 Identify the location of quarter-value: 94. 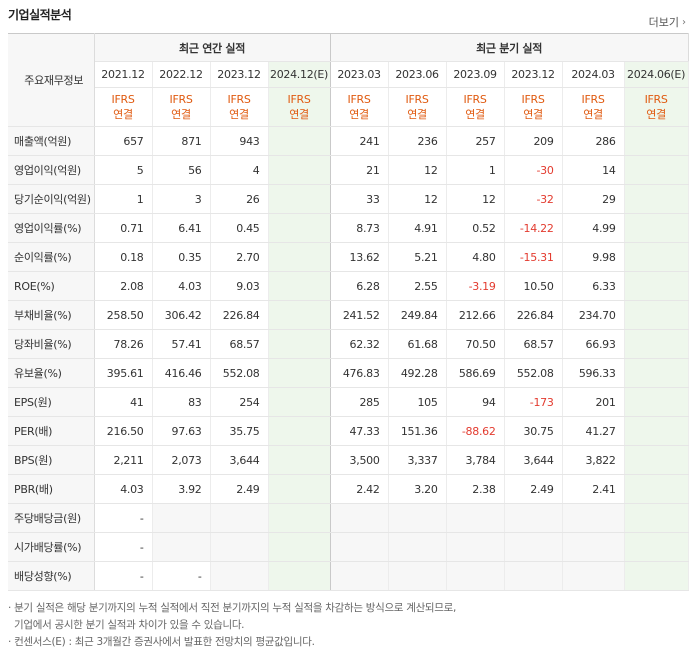
(475, 402).